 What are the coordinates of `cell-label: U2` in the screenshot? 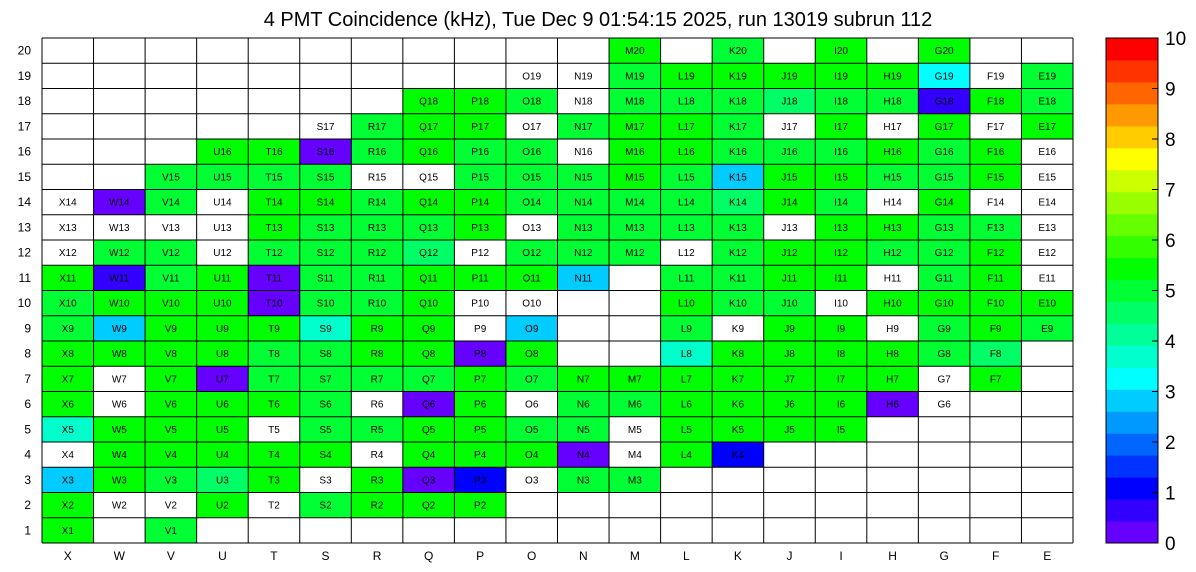 It's located at (222, 506).